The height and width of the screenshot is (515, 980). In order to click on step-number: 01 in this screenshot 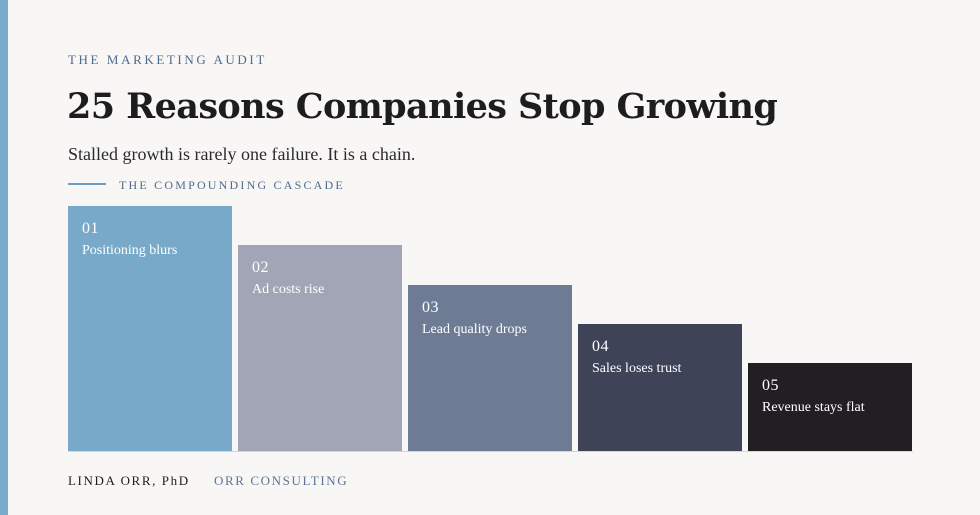, I will do `click(90, 228)`.